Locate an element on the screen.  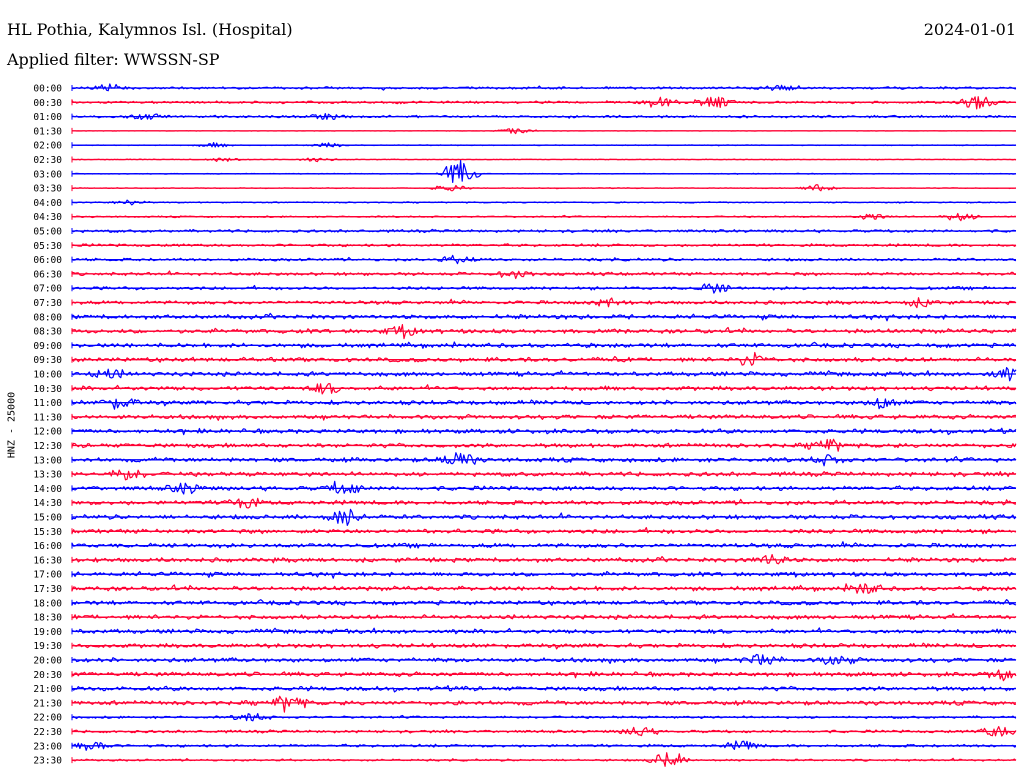
time-label: 21:00 is located at coordinates (47, 689).